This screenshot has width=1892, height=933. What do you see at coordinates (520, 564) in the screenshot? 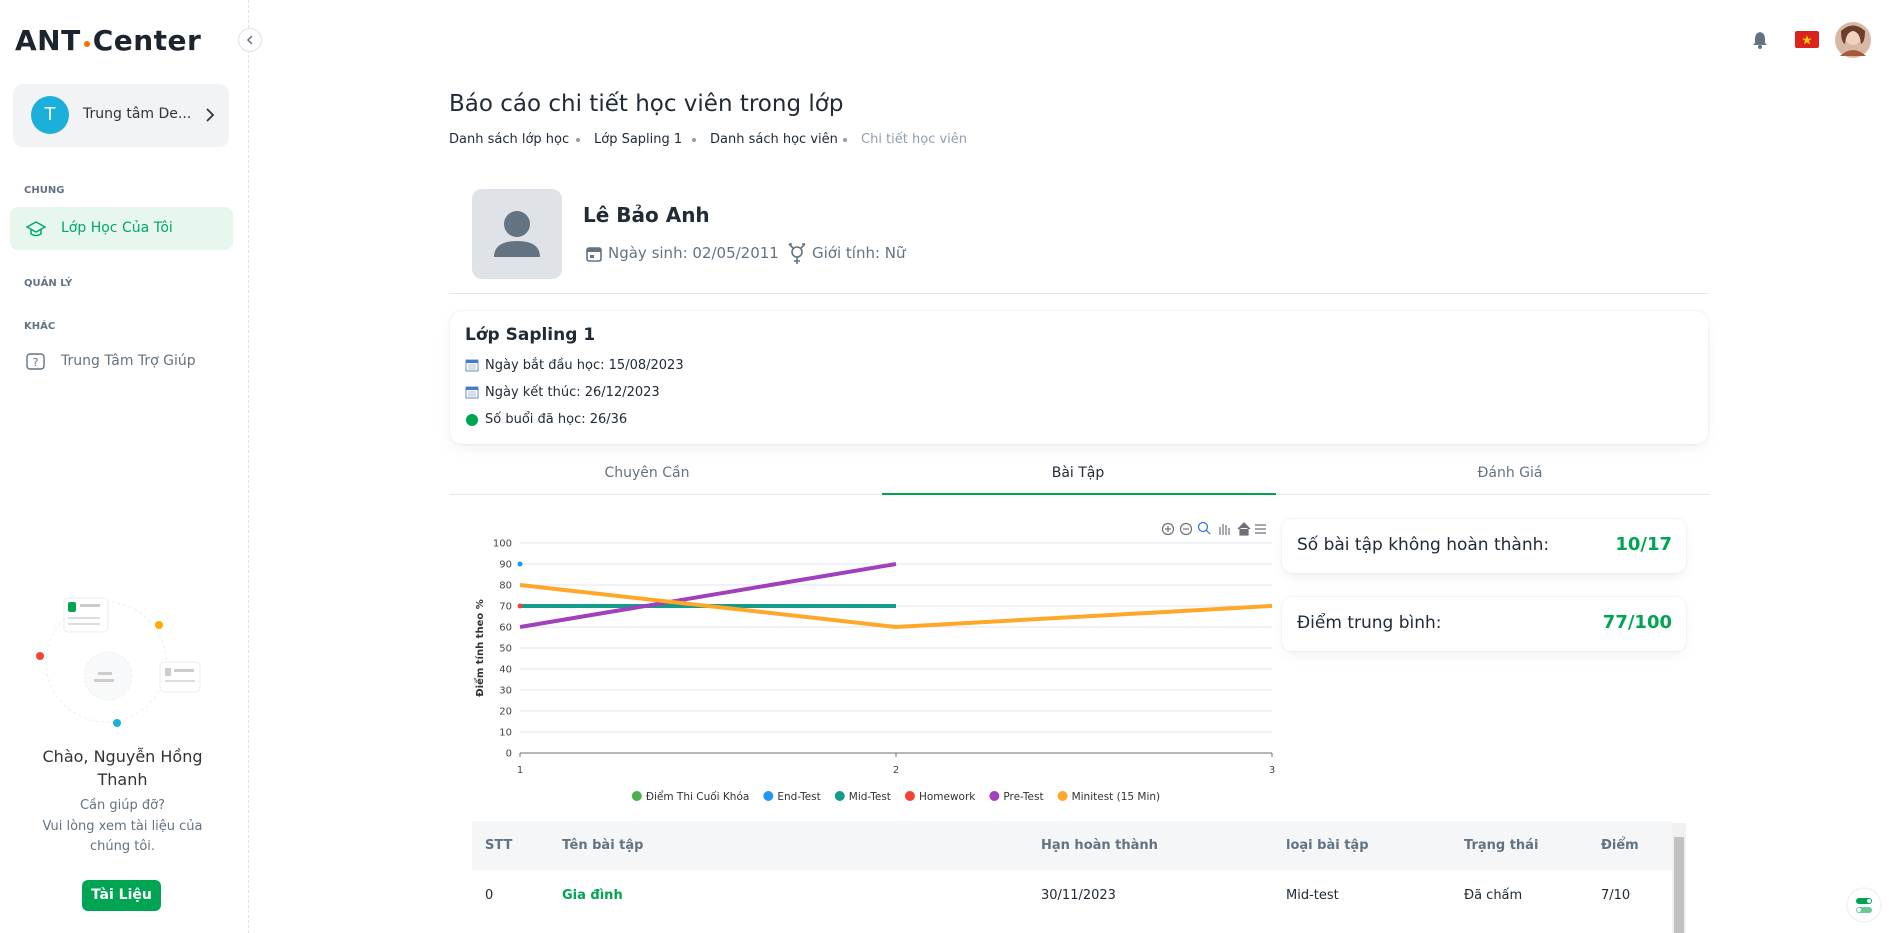
I see `data-point` at bounding box center [520, 564].